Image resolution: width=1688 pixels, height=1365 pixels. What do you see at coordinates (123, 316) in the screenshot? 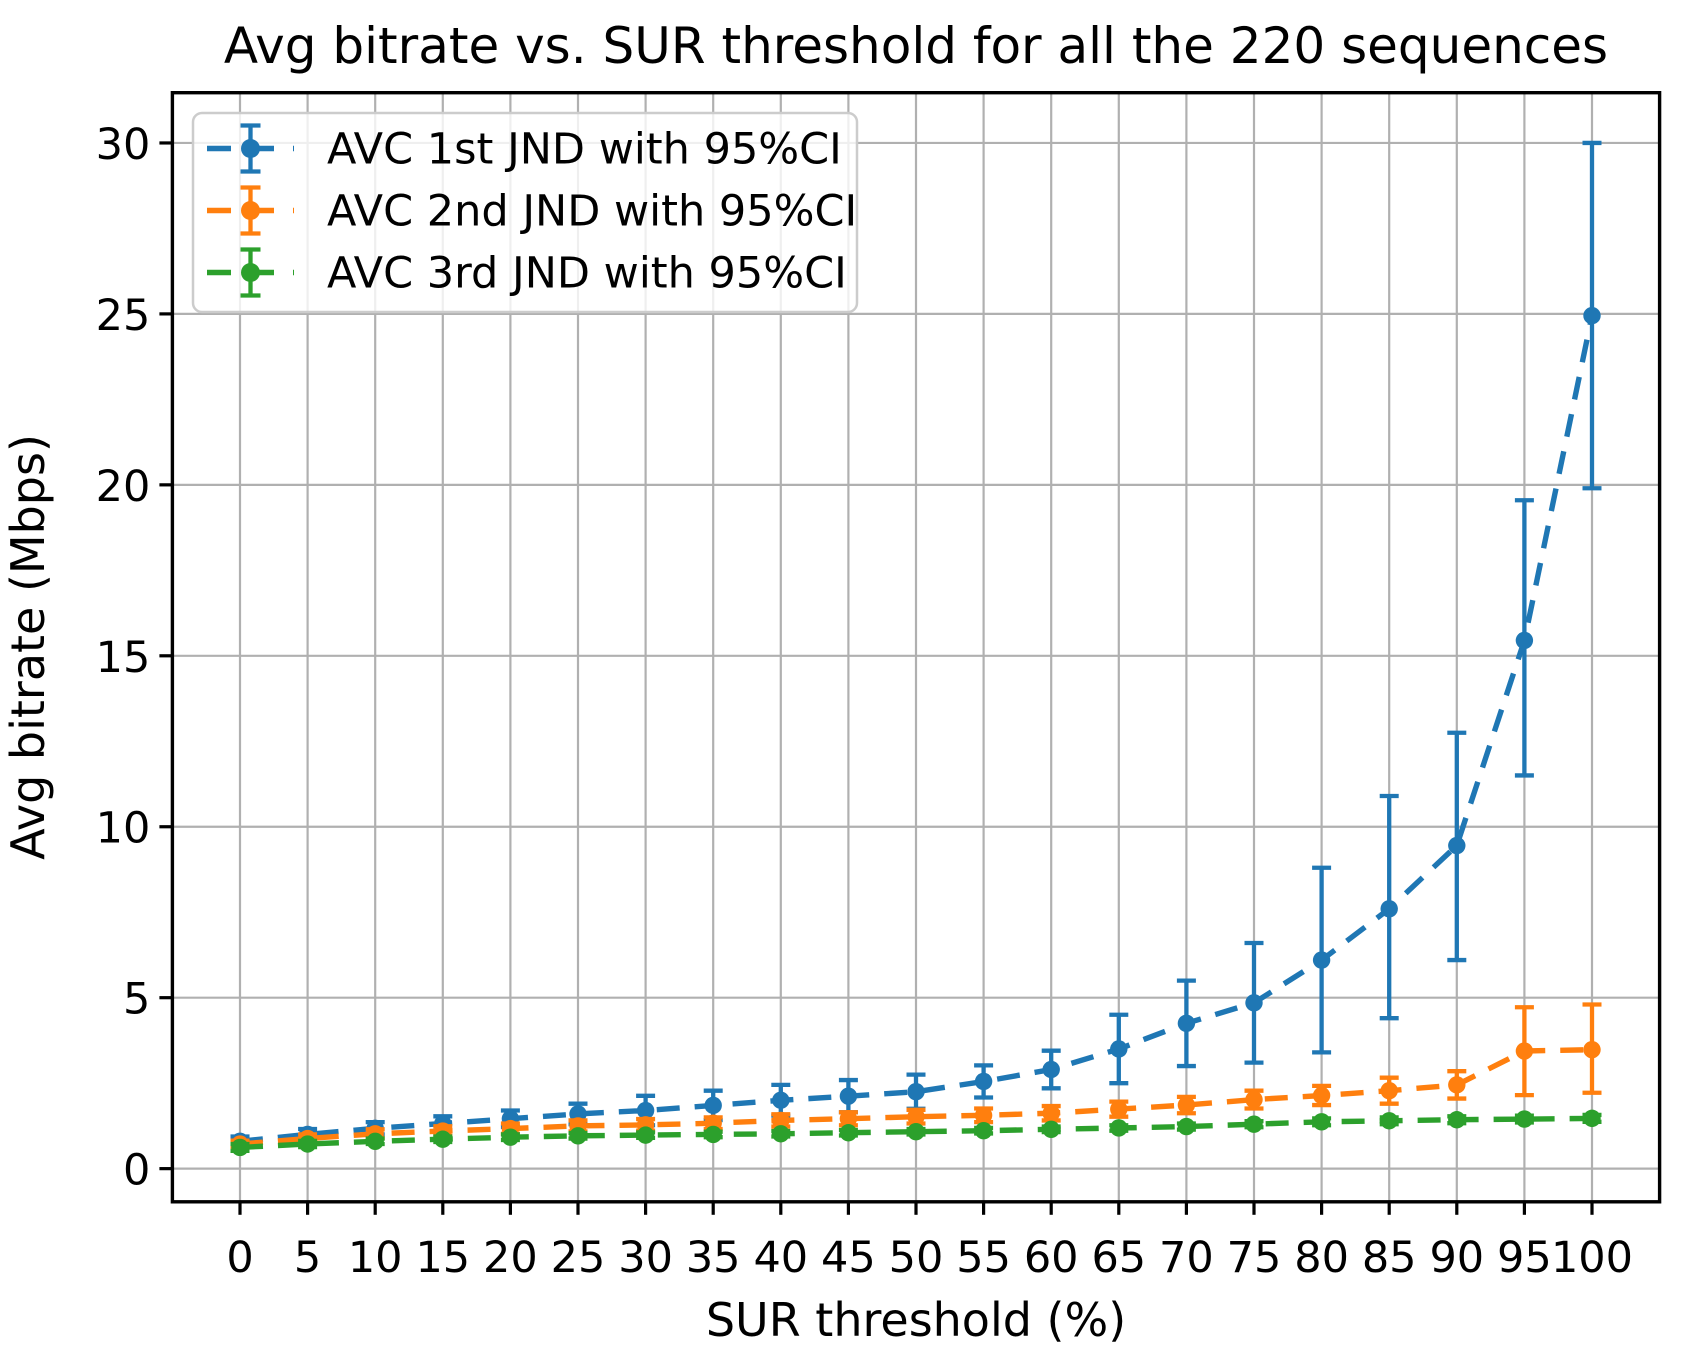
I see `y-tick-label: 25` at bounding box center [123, 316].